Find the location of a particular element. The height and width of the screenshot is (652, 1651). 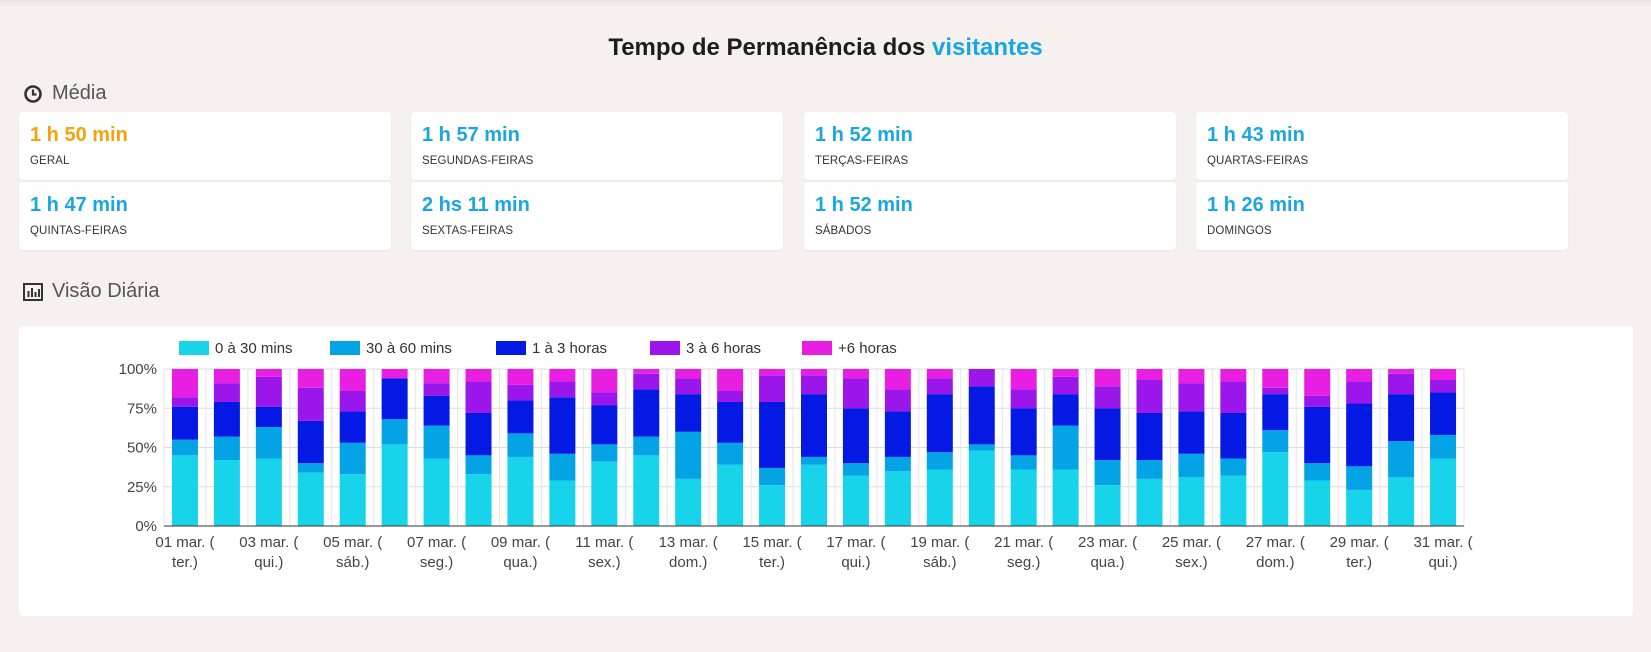

avg-card-label: SÁBADOS is located at coordinates (843, 231).